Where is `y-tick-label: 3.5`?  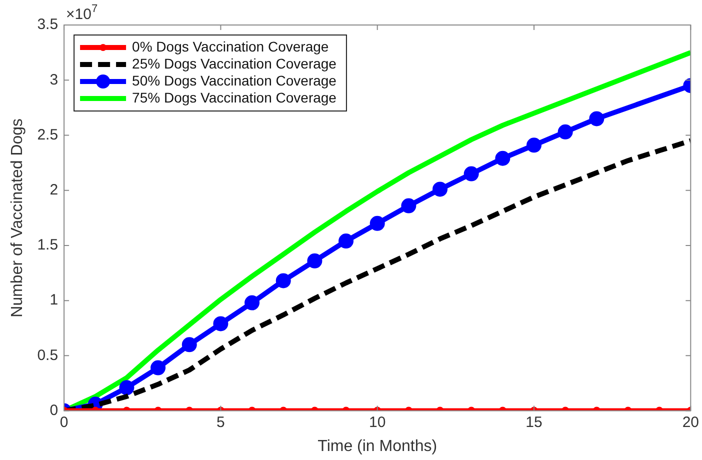
y-tick-label: 3.5 is located at coordinates (47, 25).